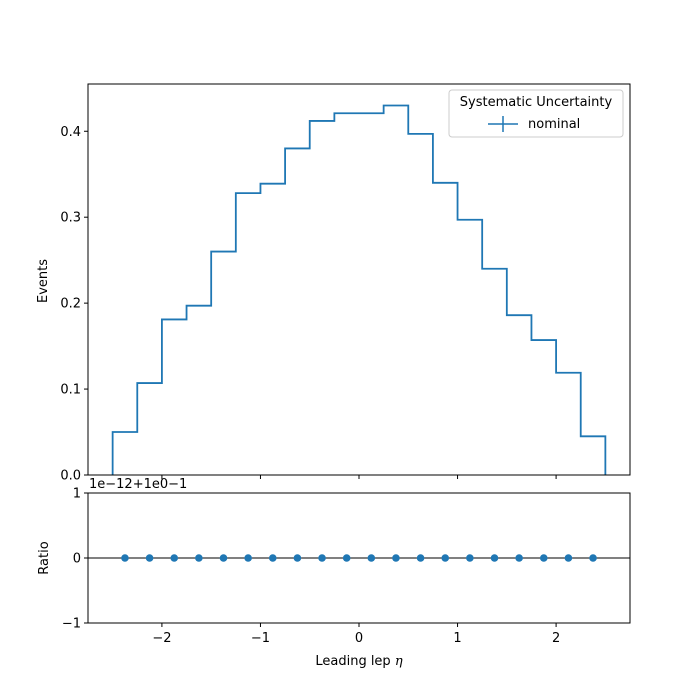 The height and width of the screenshot is (700, 700). What do you see at coordinates (70, 132) in the screenshot?
I see `main-y-tick-label: 0.4` at bounding box center [70, 132].